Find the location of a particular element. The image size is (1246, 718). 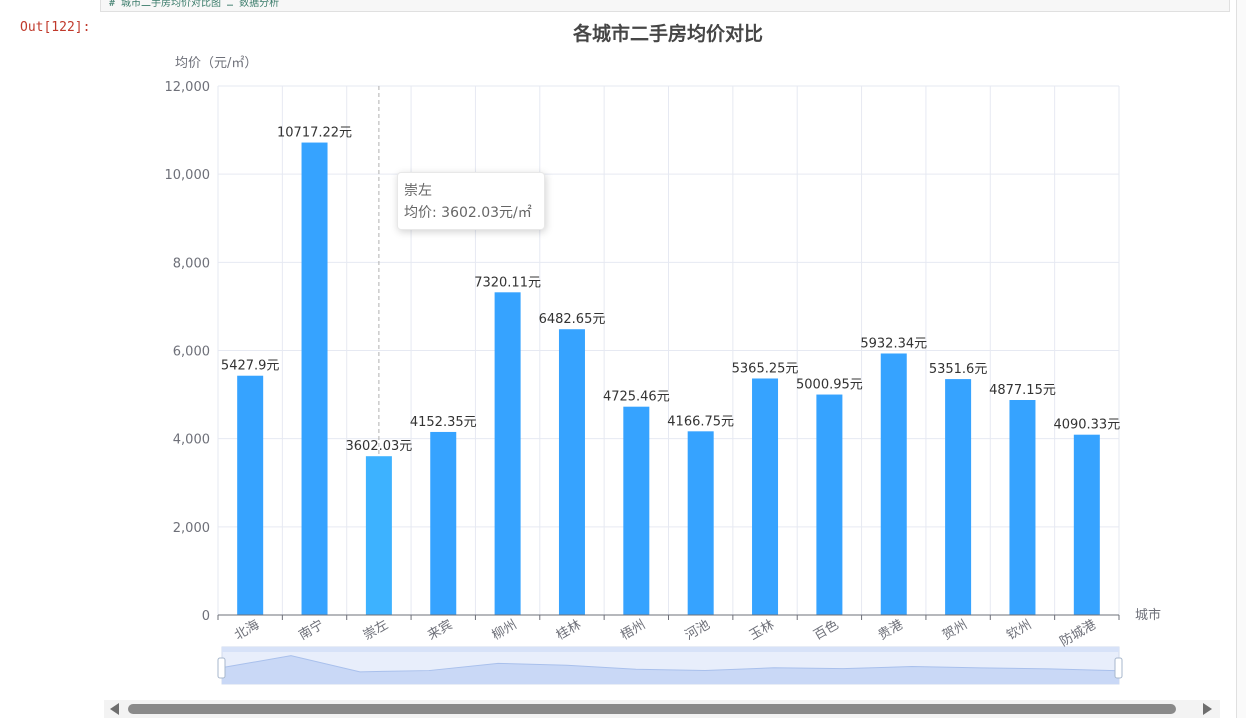

bar-value-label: 3602.03元 is located at coordinates (379, 446).